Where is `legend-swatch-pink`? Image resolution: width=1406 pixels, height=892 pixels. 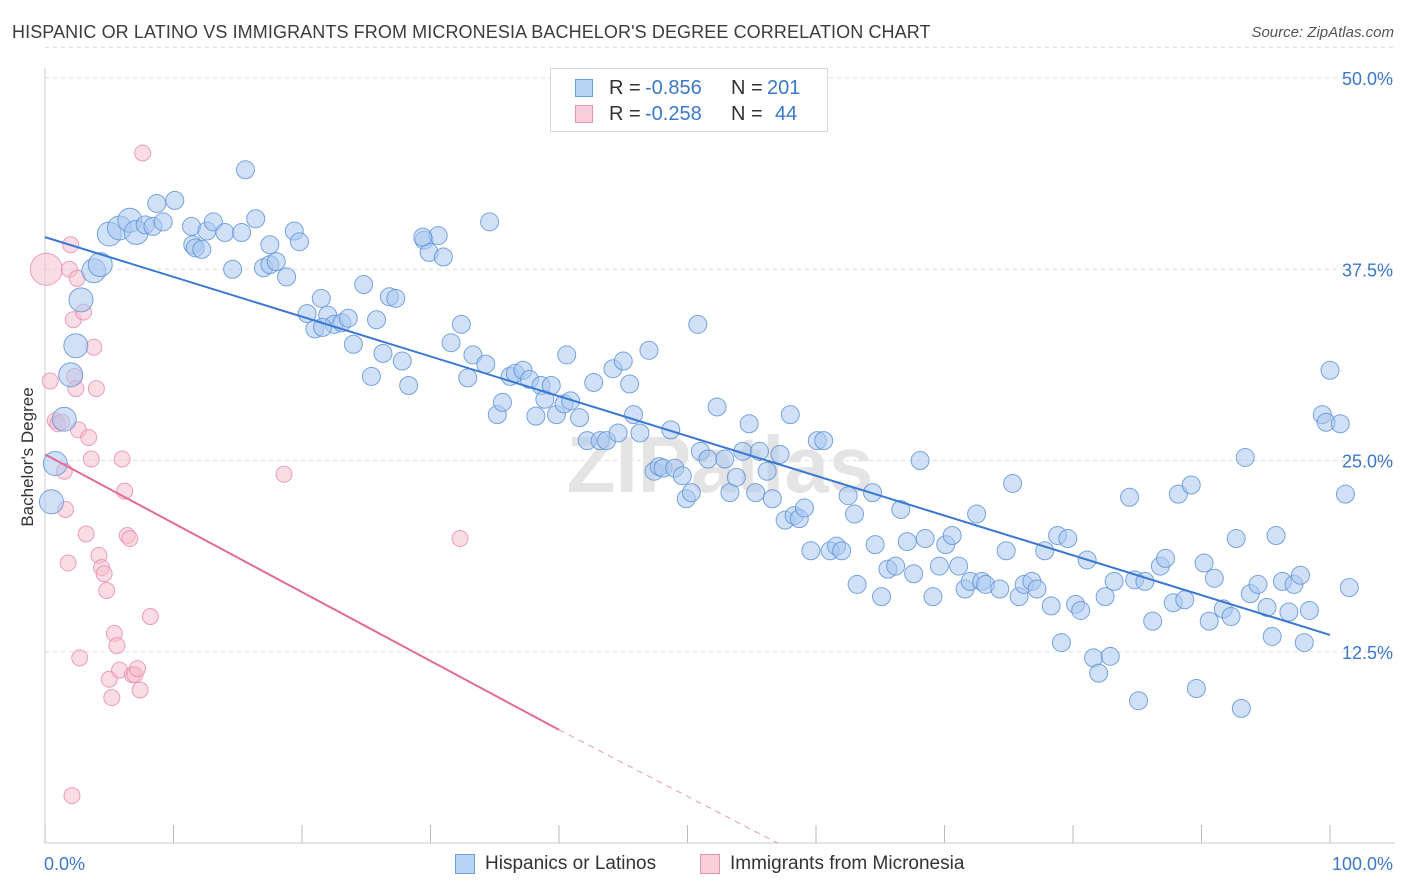
legend-swatch-pink is located at coordinates (710, 864).